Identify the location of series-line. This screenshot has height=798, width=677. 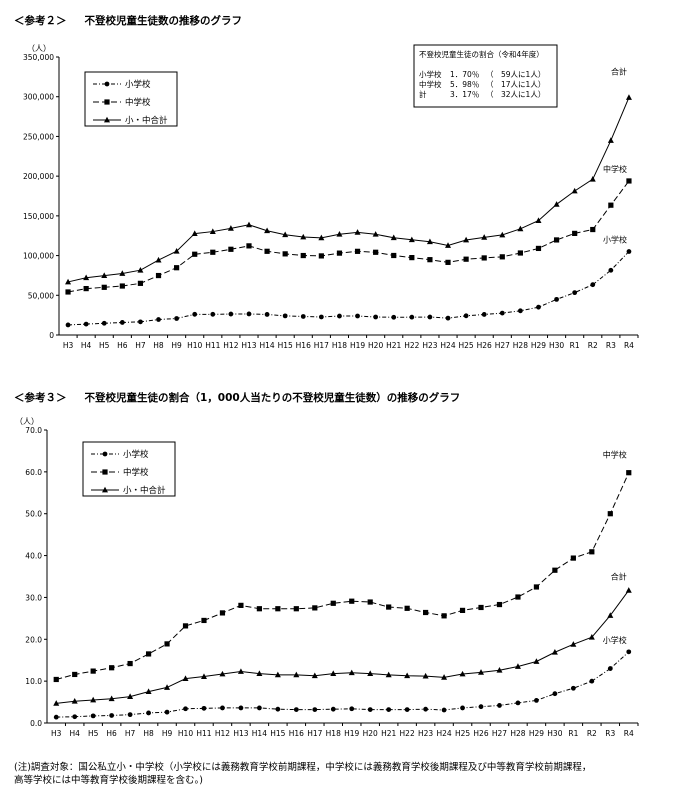
(343, 647).